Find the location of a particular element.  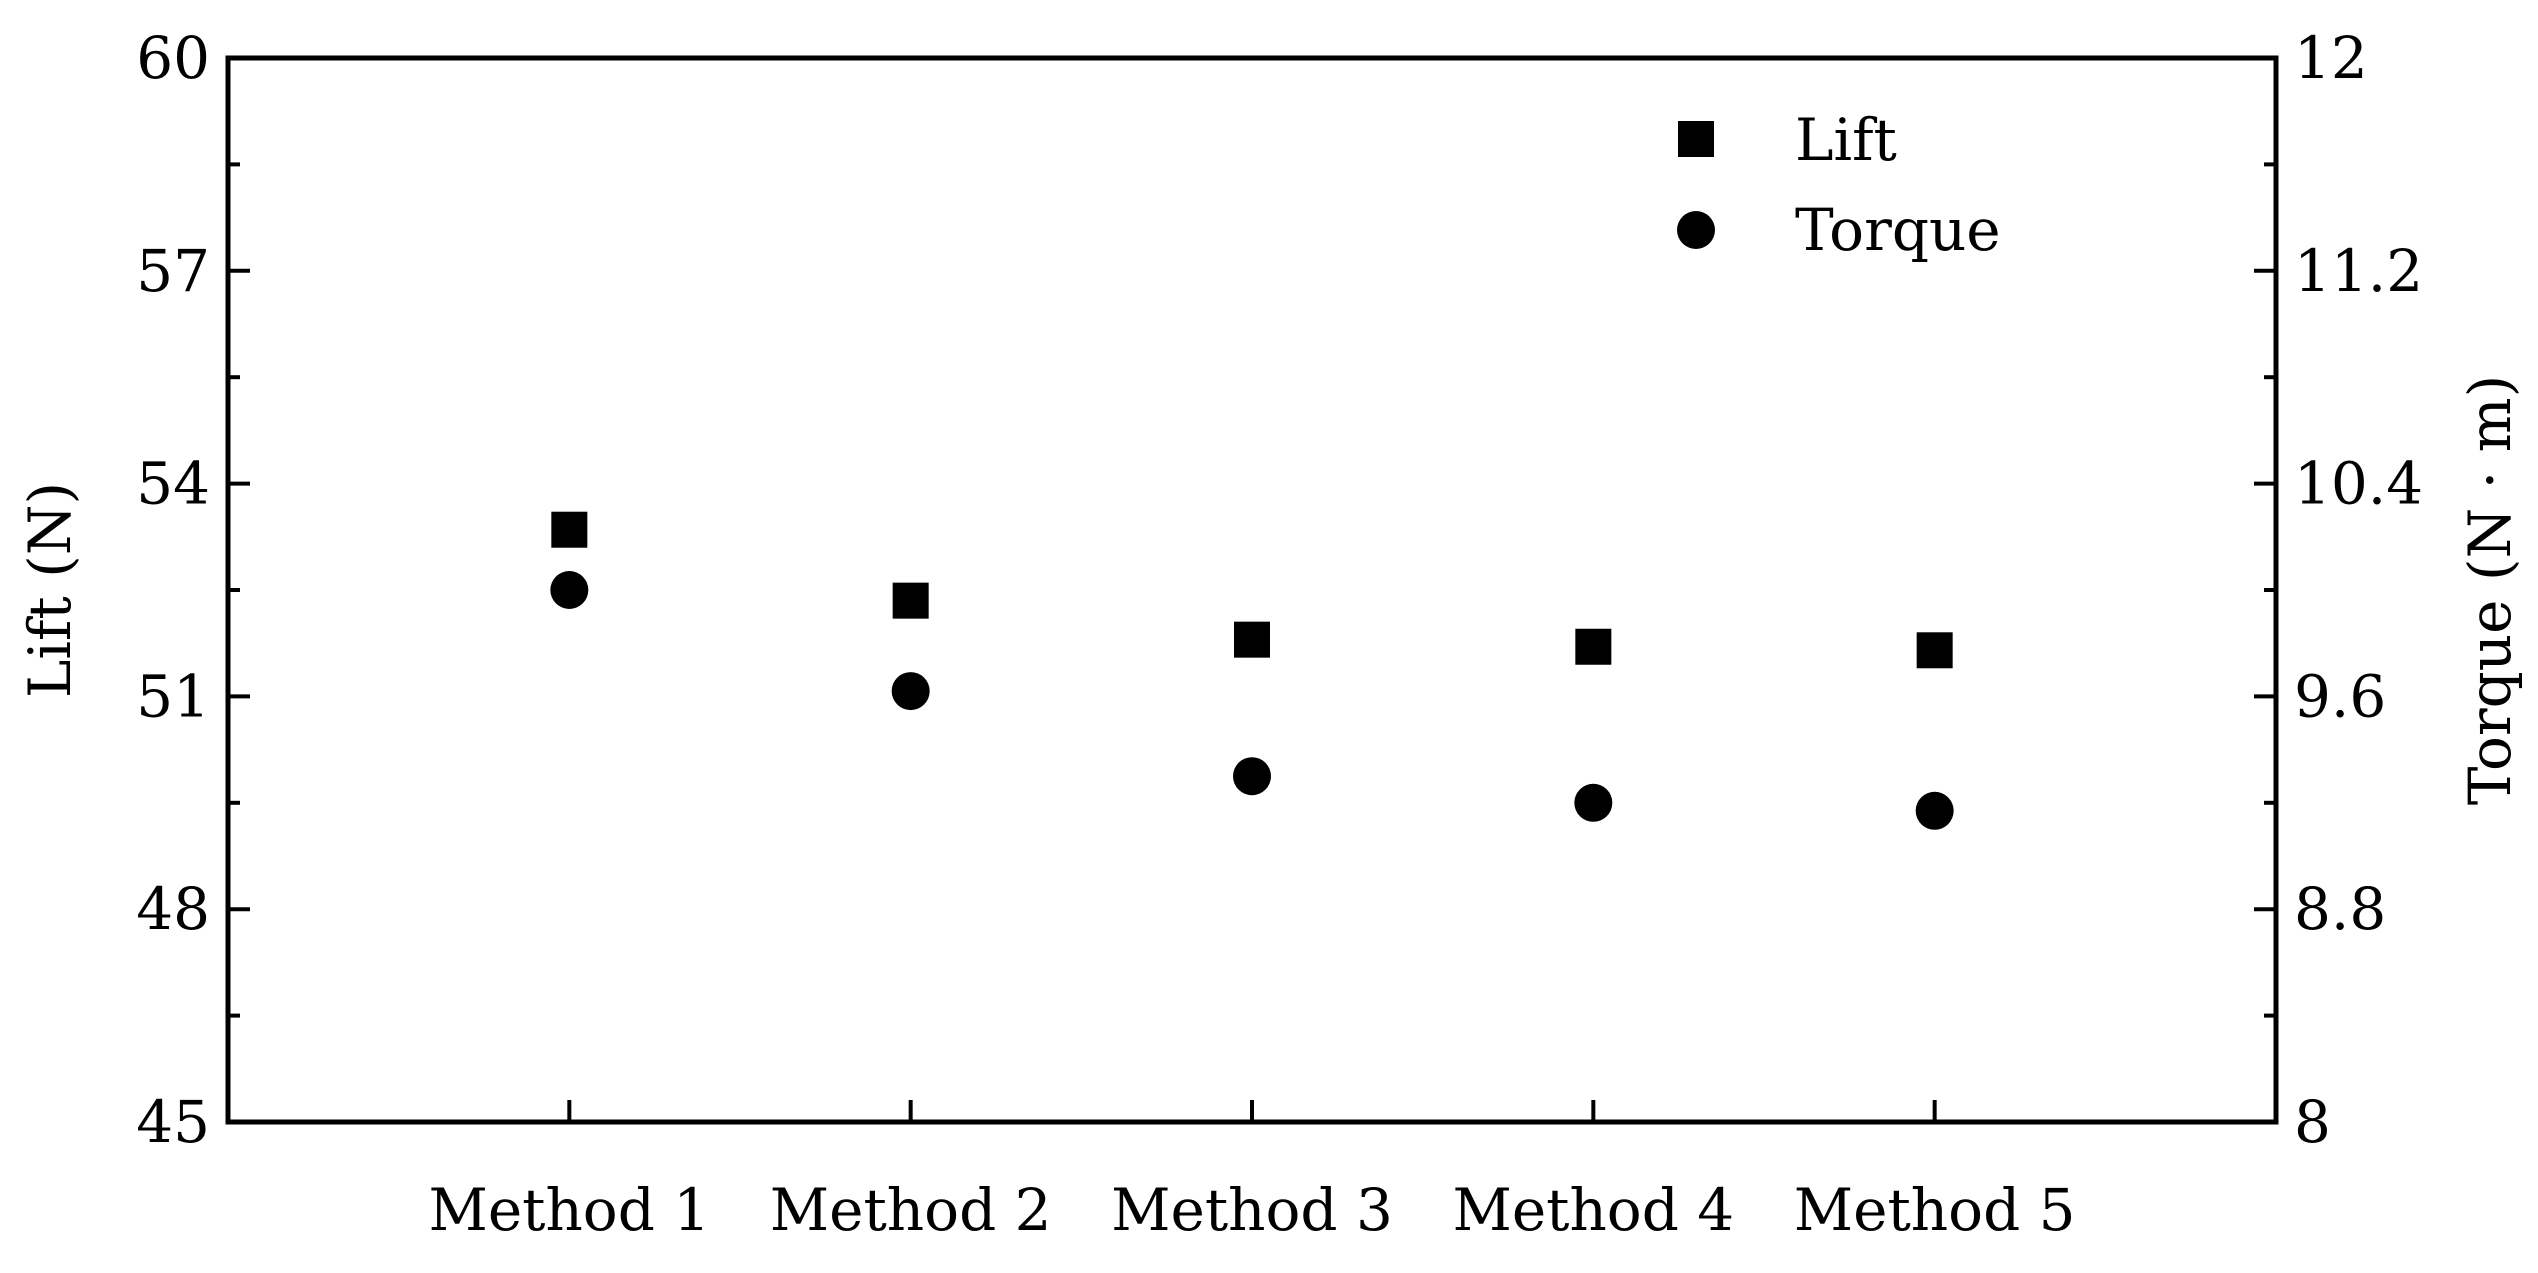

x-axis: Method 1 Method 2 Method 3 Method 4 Method 5 is located at coordinates (1252, 1172).